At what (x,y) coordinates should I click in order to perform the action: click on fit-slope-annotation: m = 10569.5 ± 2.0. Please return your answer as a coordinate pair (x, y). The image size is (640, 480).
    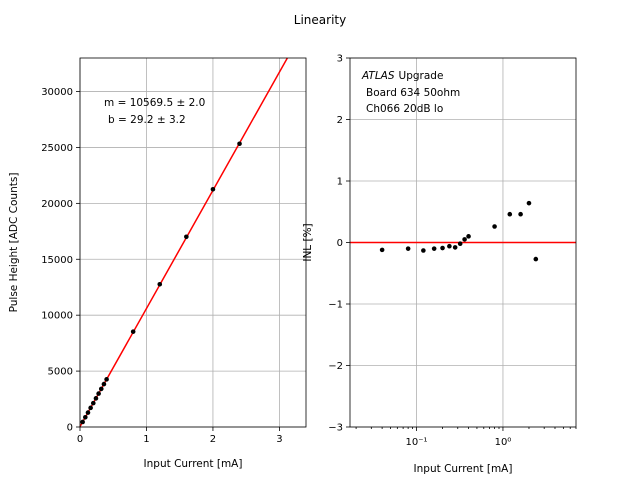
    Looking at the image, I should click on (154, 103).